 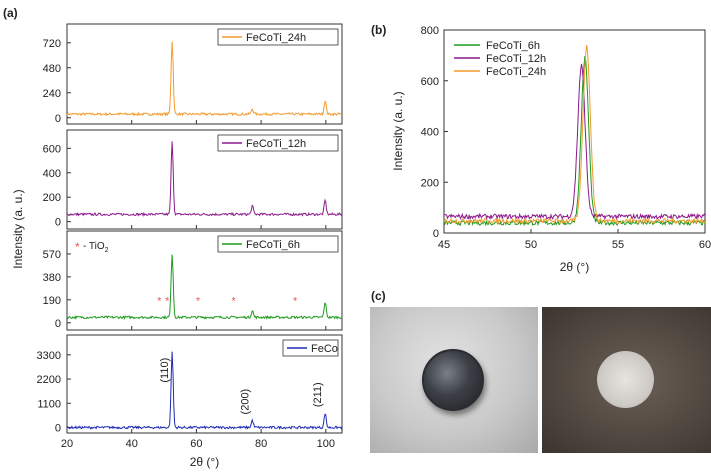 I want to click on y-tick-label: 720, so click(x=52, y=44).